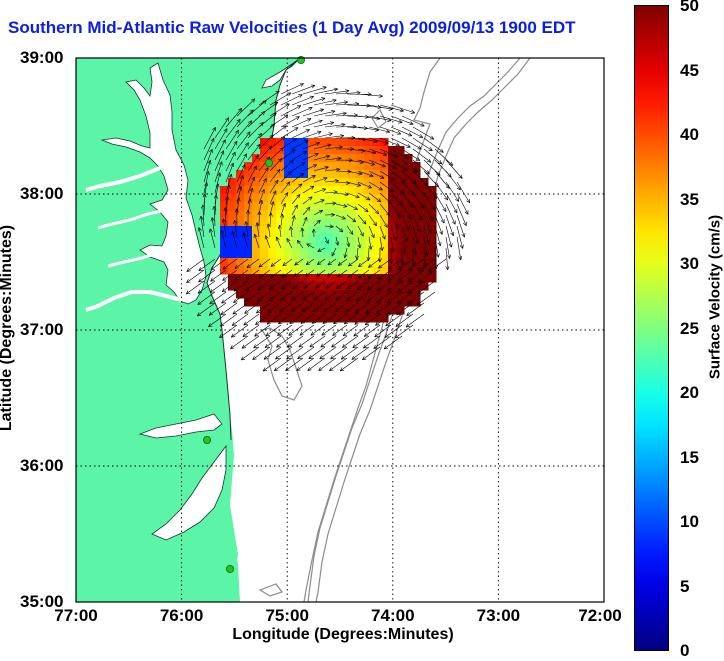 Image resolution: width=724 pixels, height=661 pixels. Describe the element at coordinates (41, 330) in the screenshot. I see `y-tick-label: 37:00` at that location.